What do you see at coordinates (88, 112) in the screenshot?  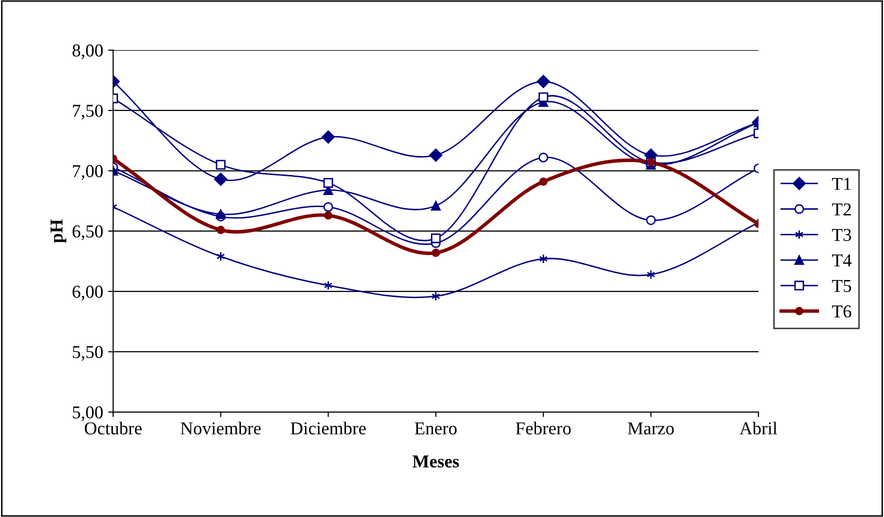 I see `y-tick-label: 7,50` at bounding box center [88, 112].